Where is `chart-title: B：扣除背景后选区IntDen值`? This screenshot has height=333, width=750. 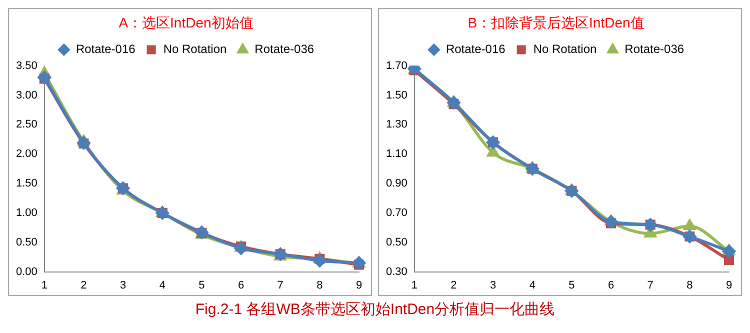
chart-title: B：扣除背景后选区IntDen值 is located at coordinates (556, 22).